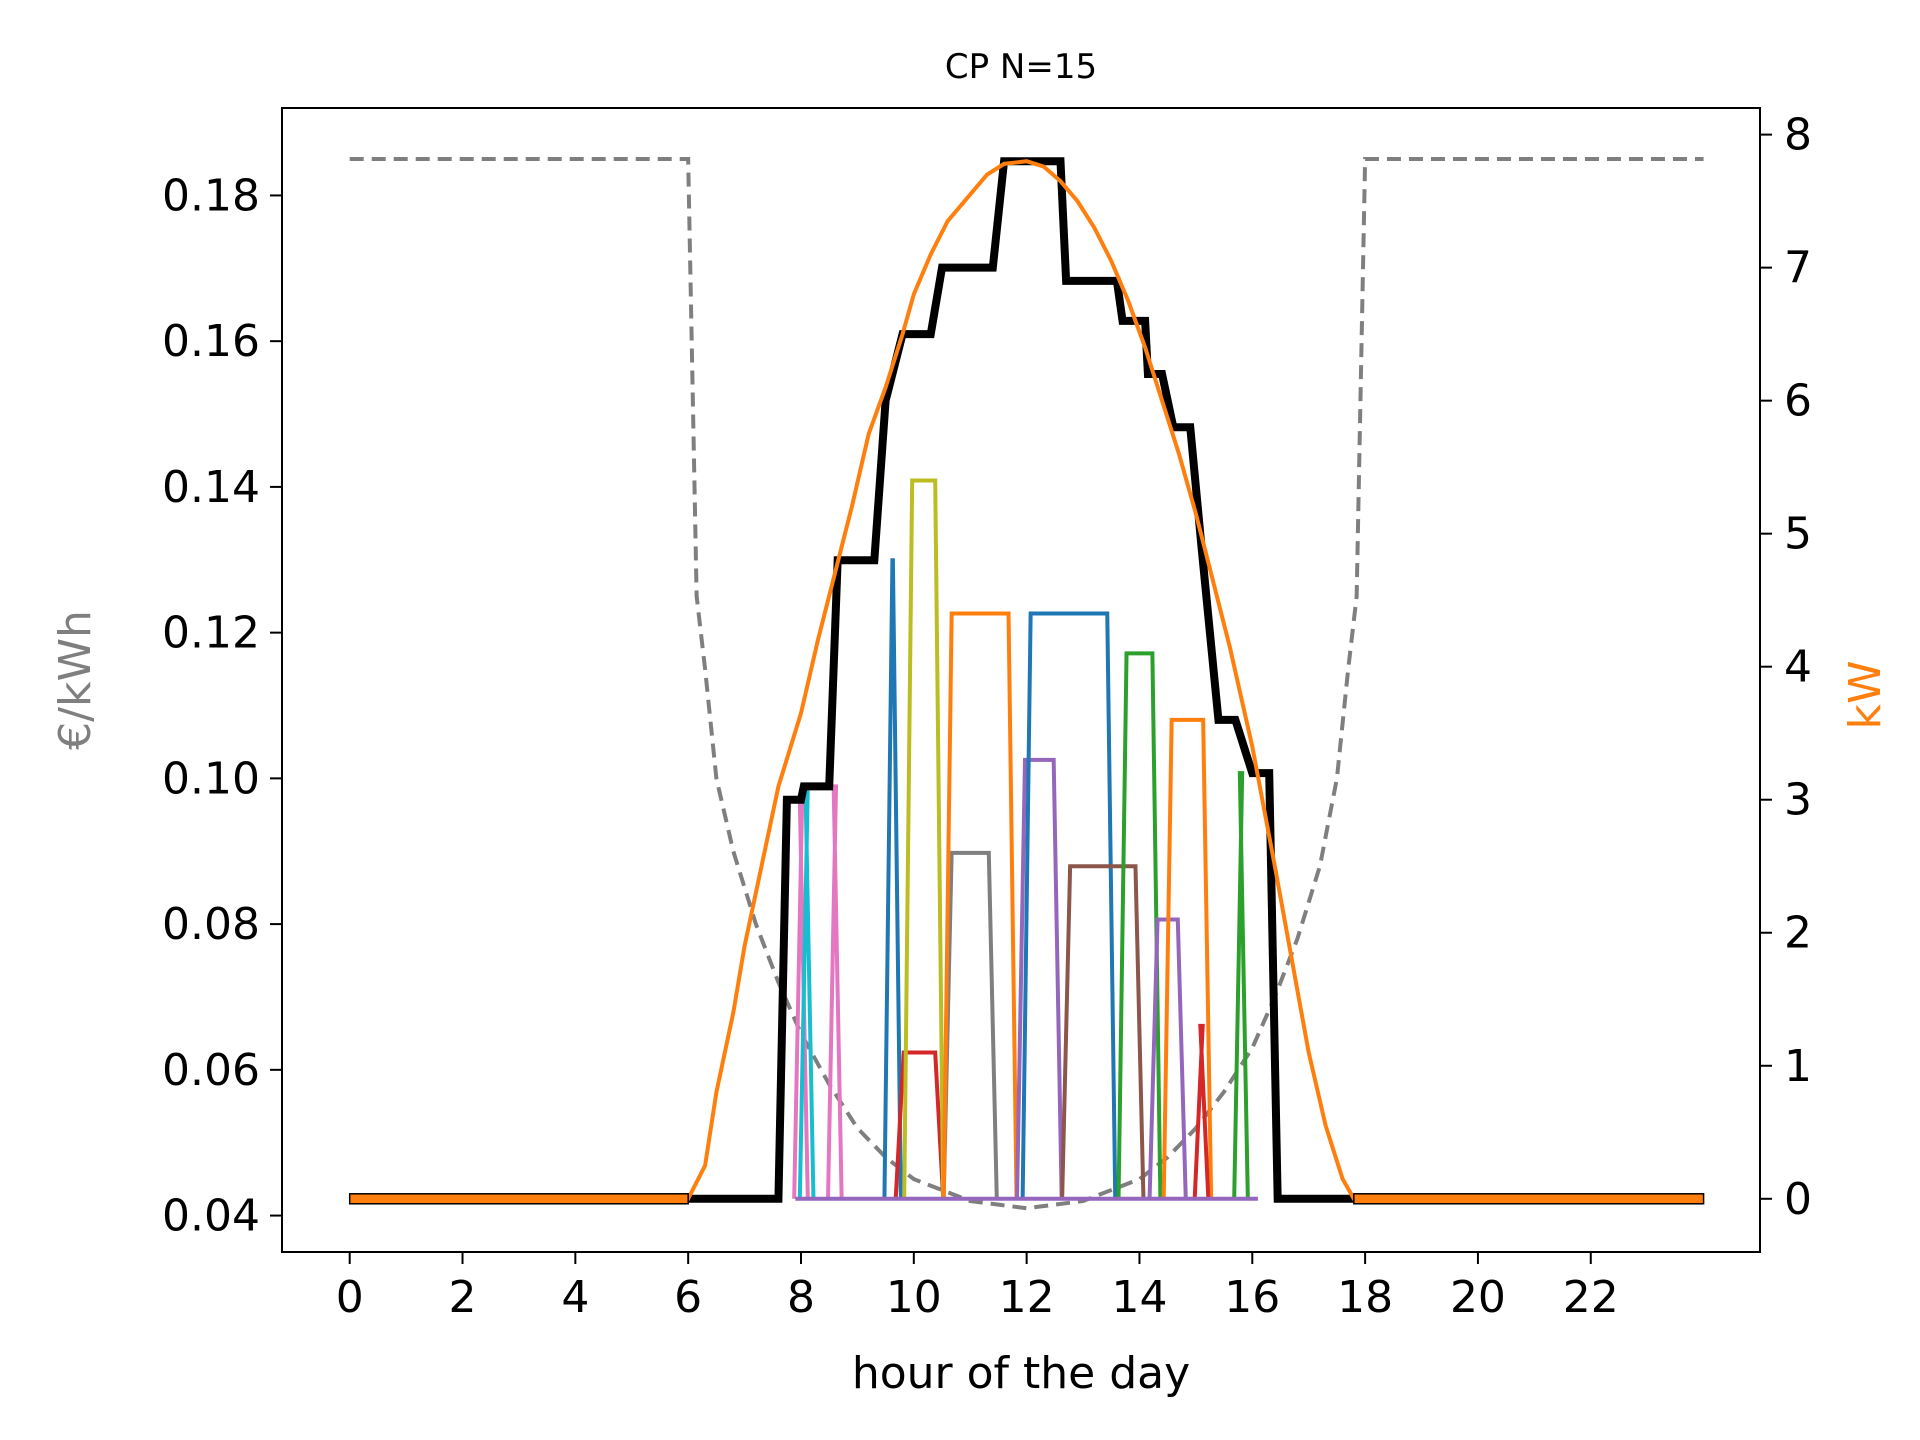 The width and height of the screenshot is (1920, 1440). Describe the element at coordinates (211, 633) in the screenshot. I see `y-left-tick-label: 0.12` at that location.